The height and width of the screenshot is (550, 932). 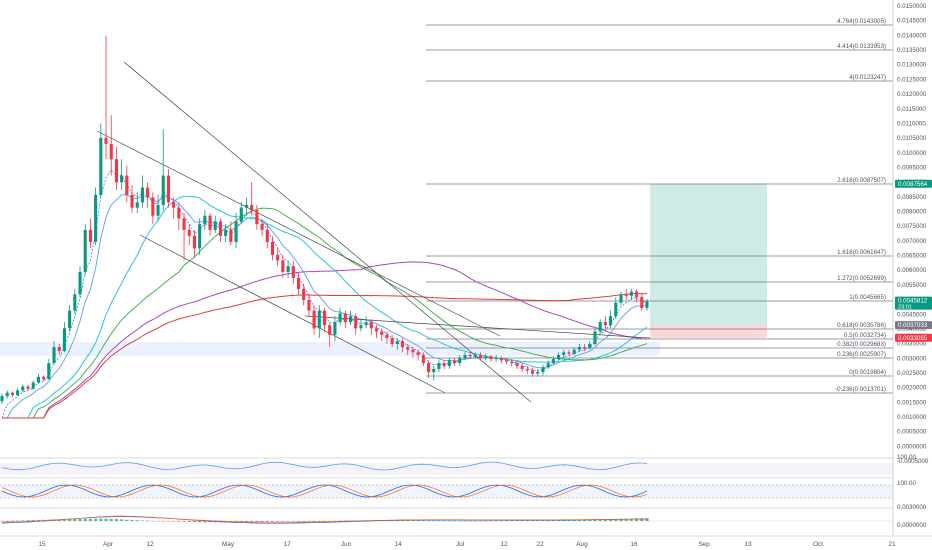 I want to click on price-tick-label: 0.0115000, so click(x=911, y=109).